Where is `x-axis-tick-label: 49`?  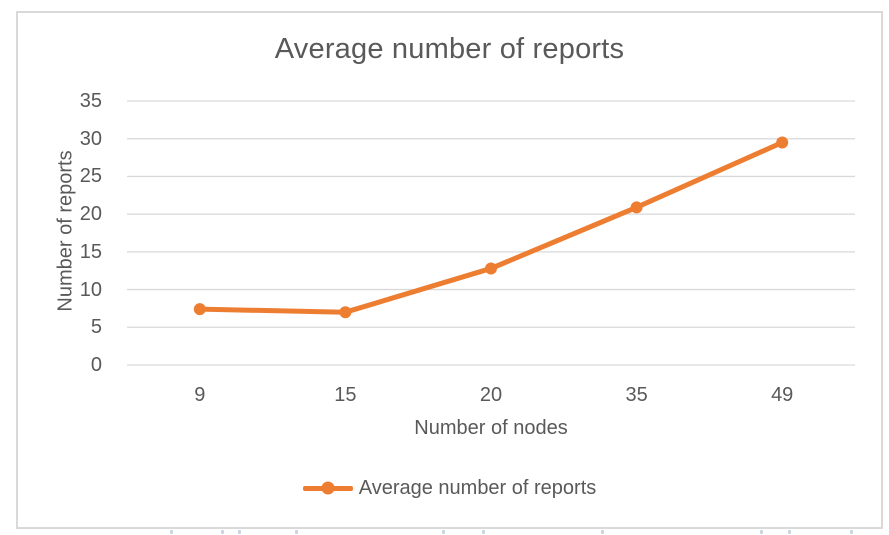 x-axis-tick-label: 49 is located at coordinates (782, 395).